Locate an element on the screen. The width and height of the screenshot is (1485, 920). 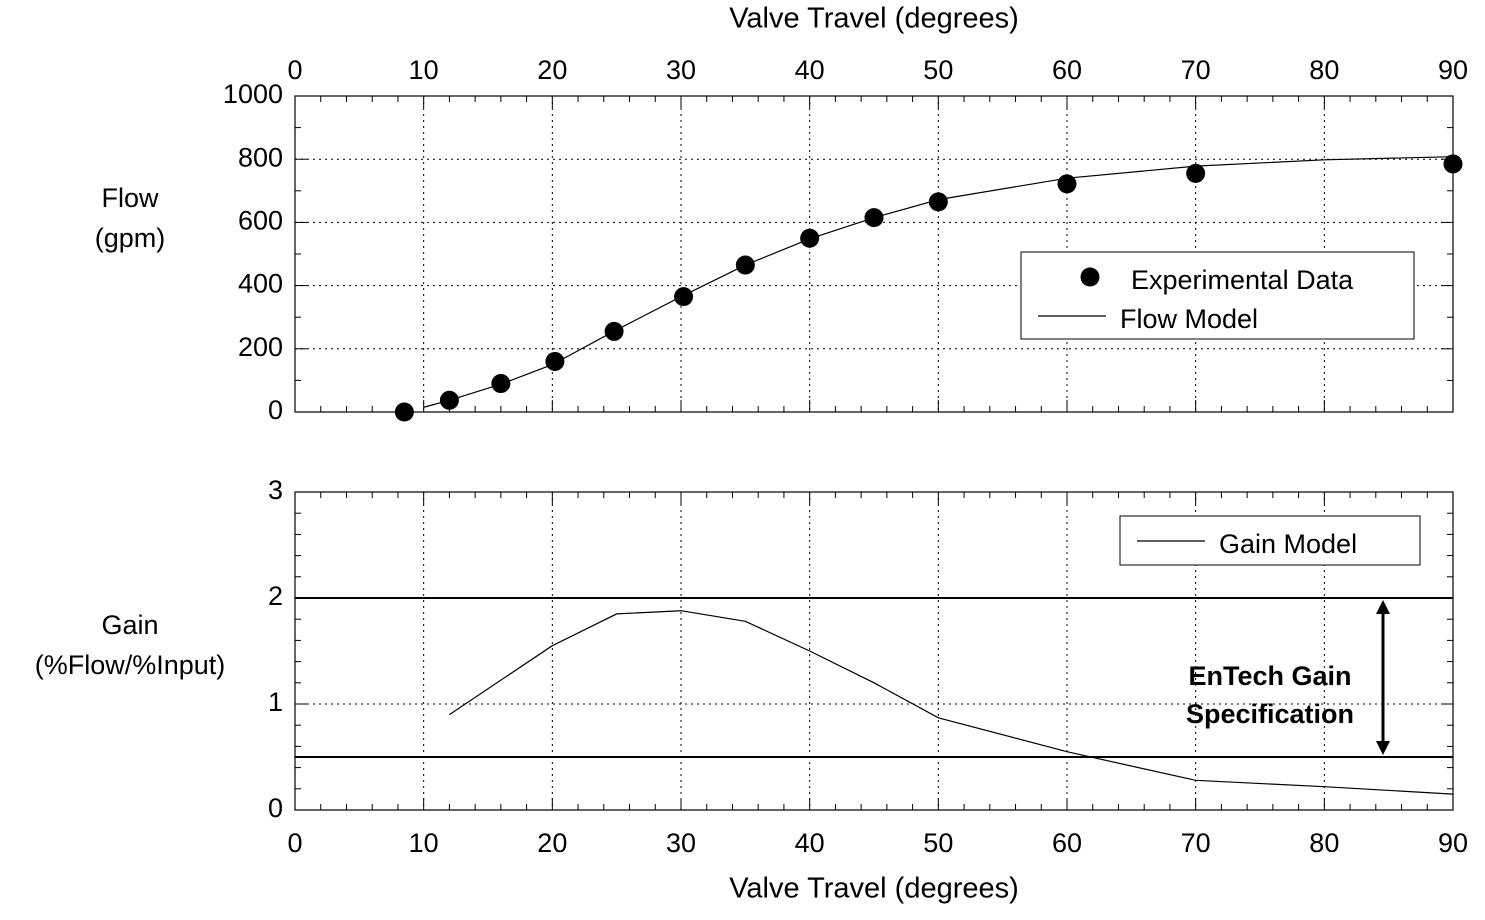
legend-label: Experimental Data is located at coordinates (1242, 280).